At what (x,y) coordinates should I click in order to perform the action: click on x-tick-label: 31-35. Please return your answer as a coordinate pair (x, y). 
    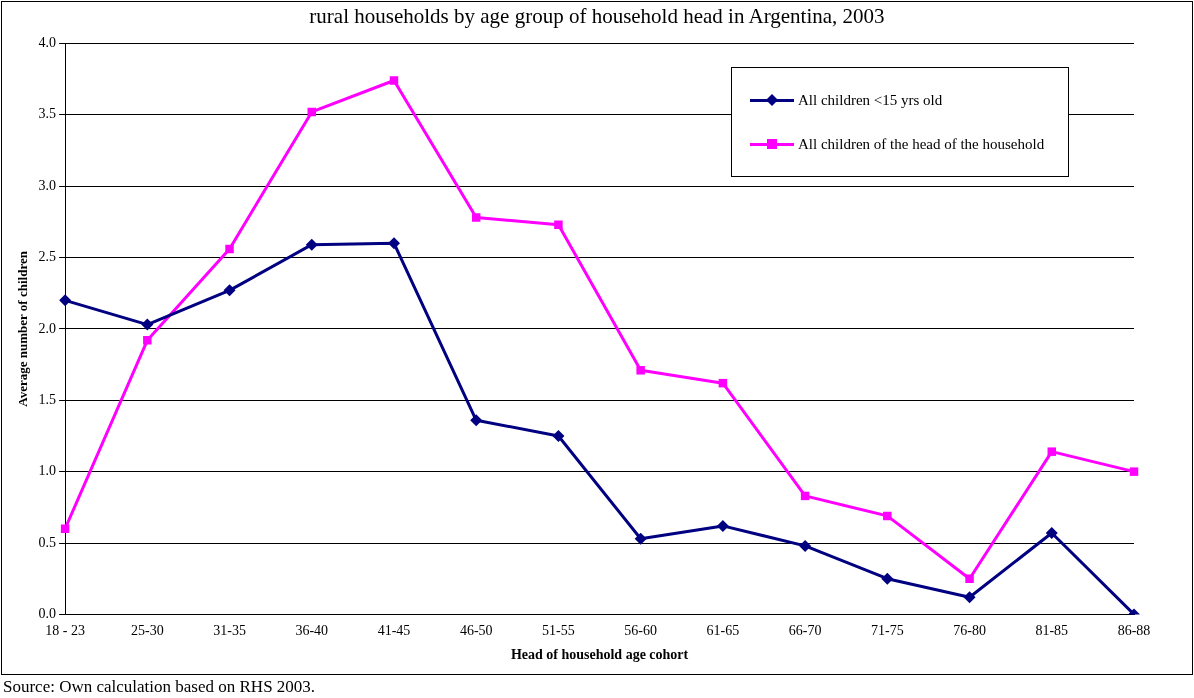
    Looking at the image, I should click on (229, 631).